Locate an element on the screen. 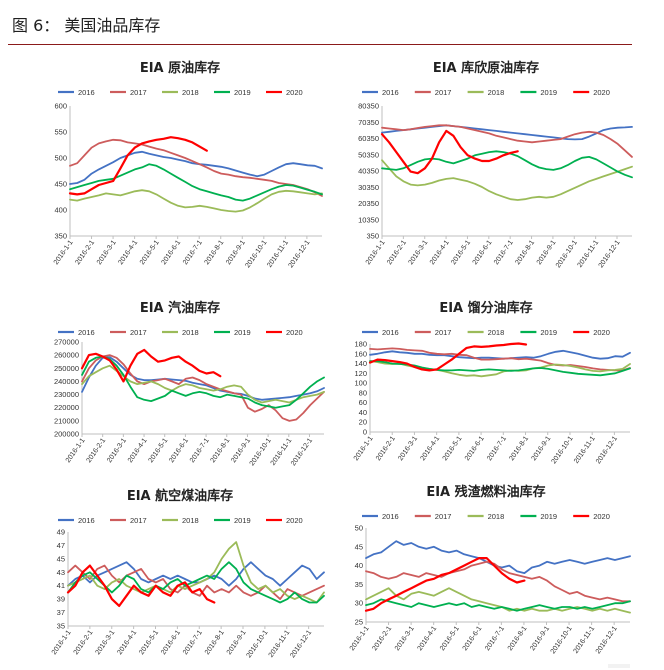 The height and width of the screenshot is (670, 664). chart-title: EIA 馏分油库存 is located at coordinates (485, 308).